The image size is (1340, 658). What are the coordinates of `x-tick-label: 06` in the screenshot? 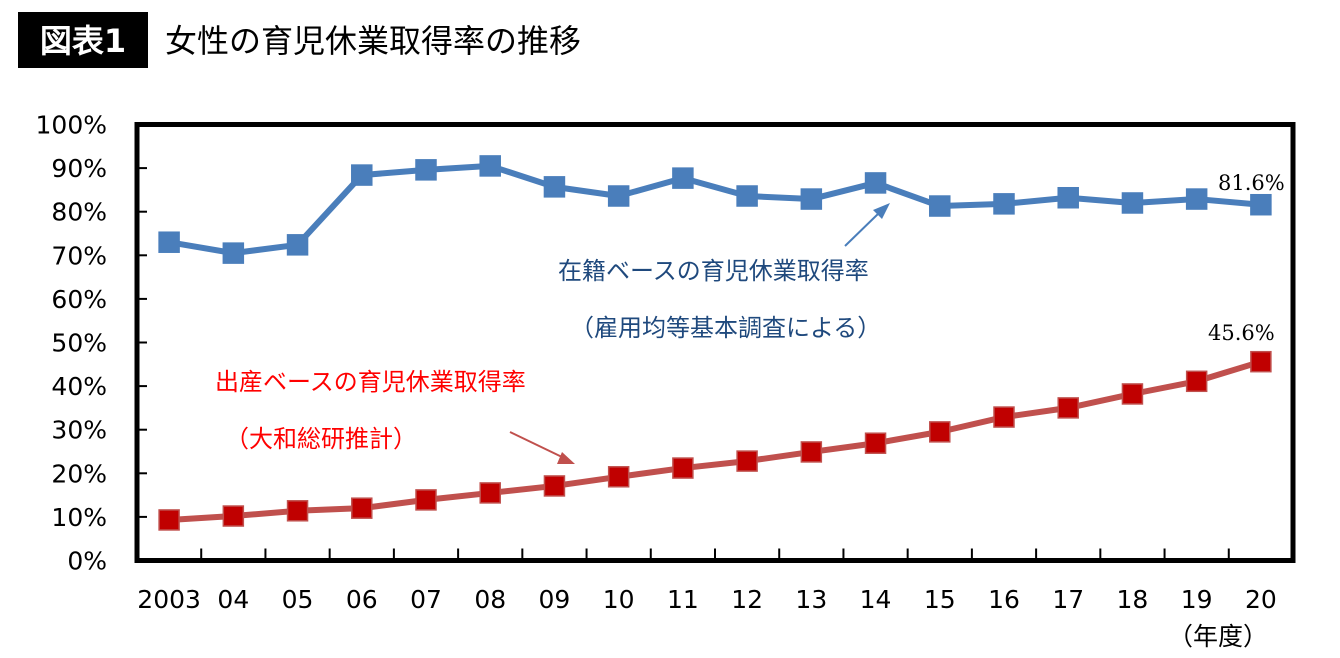 It's located at (362, 599).